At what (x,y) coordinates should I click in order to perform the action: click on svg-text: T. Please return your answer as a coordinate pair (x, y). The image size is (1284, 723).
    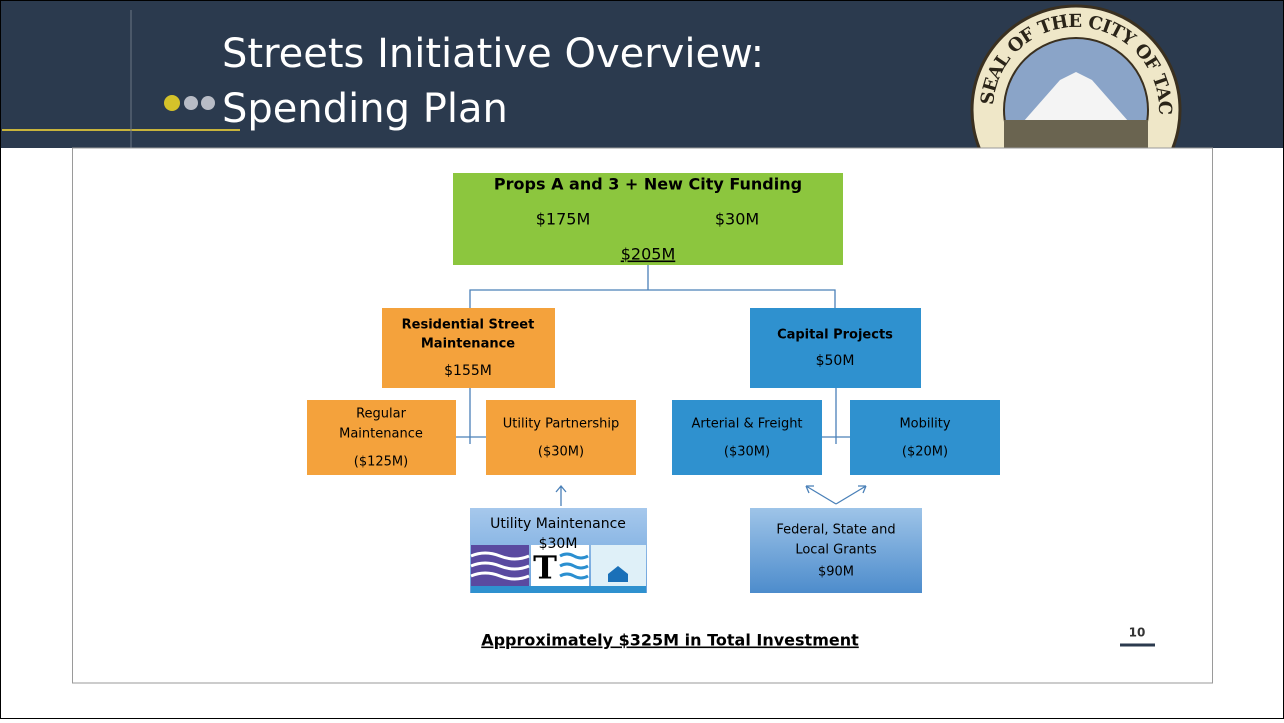
    Looking at the image, I should click on (545, 568).